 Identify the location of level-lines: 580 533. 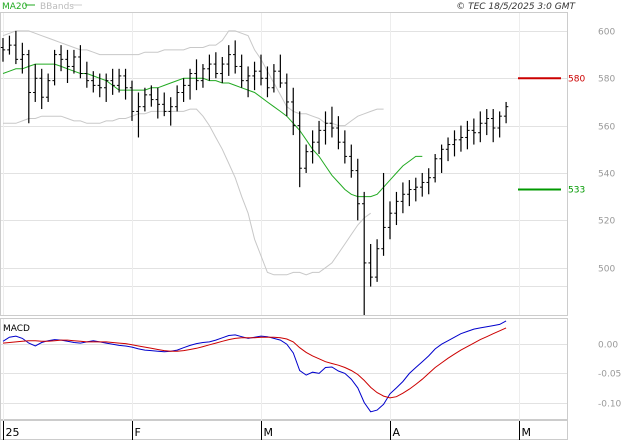
(551, 135).